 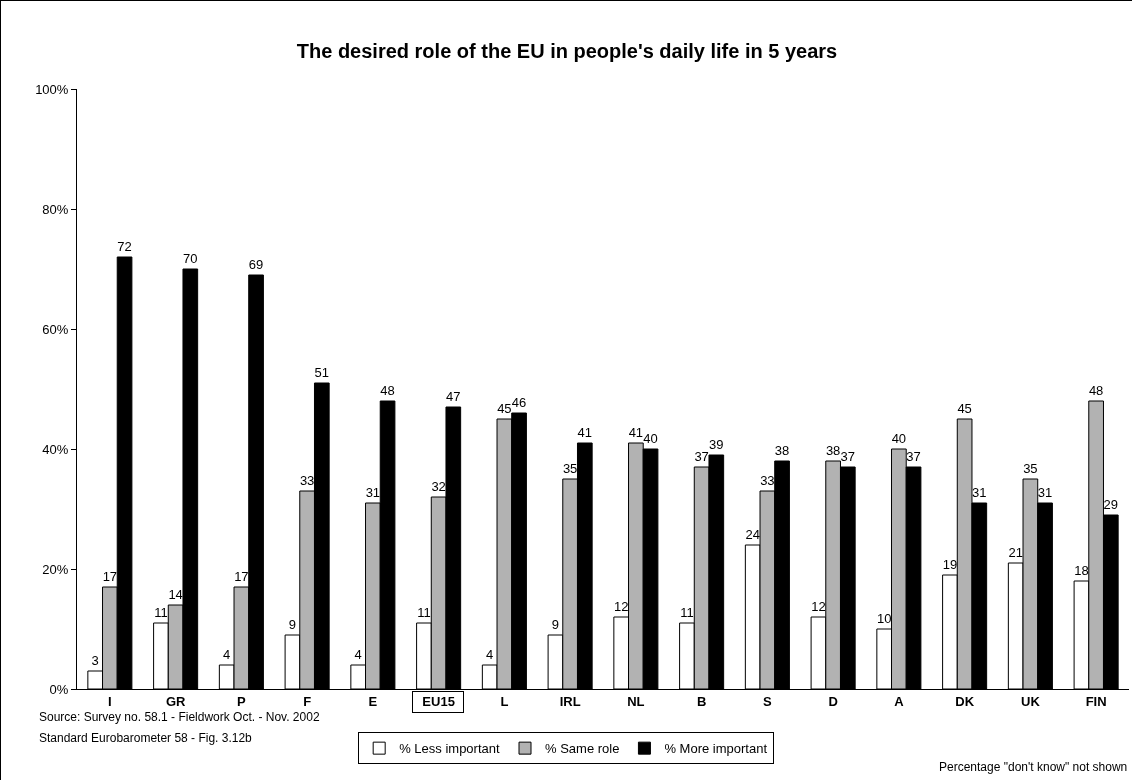 I want to click on data-label: 39, so click(x=716, y=444).